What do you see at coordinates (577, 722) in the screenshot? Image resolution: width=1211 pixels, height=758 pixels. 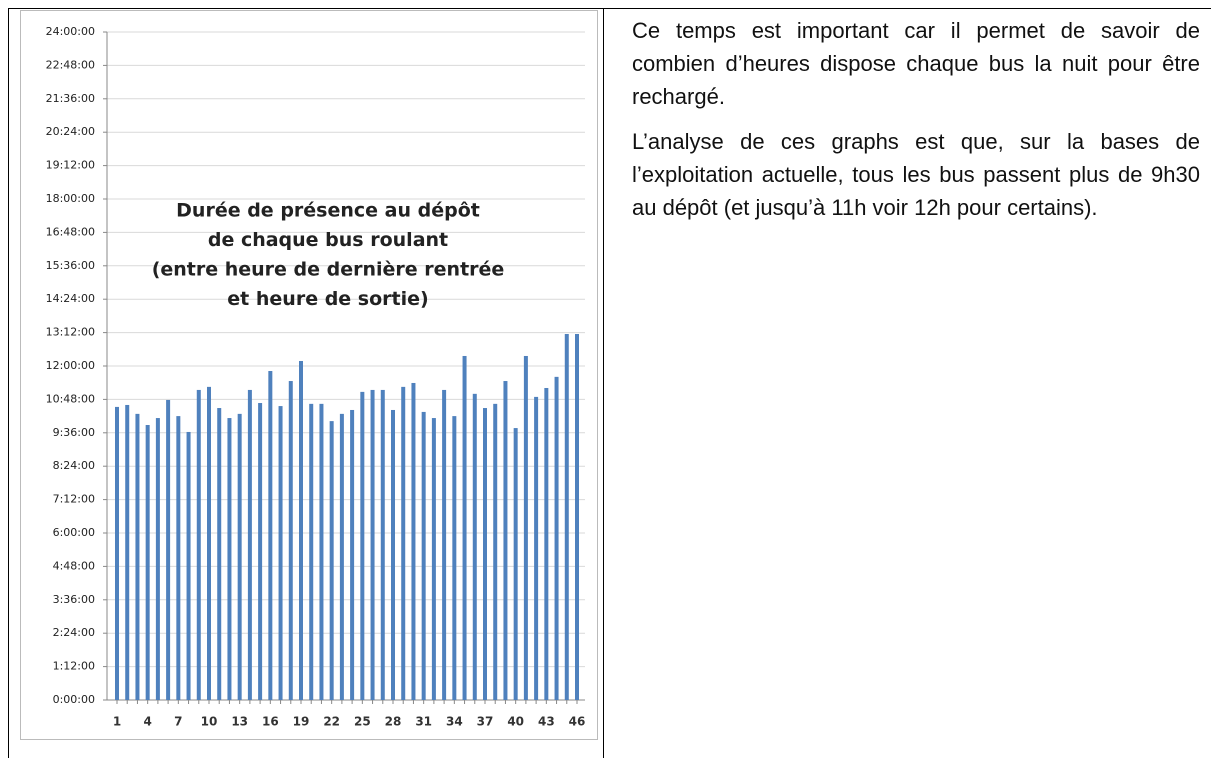 I see `x-tick-label: 46` at bounding box center [577, 722].